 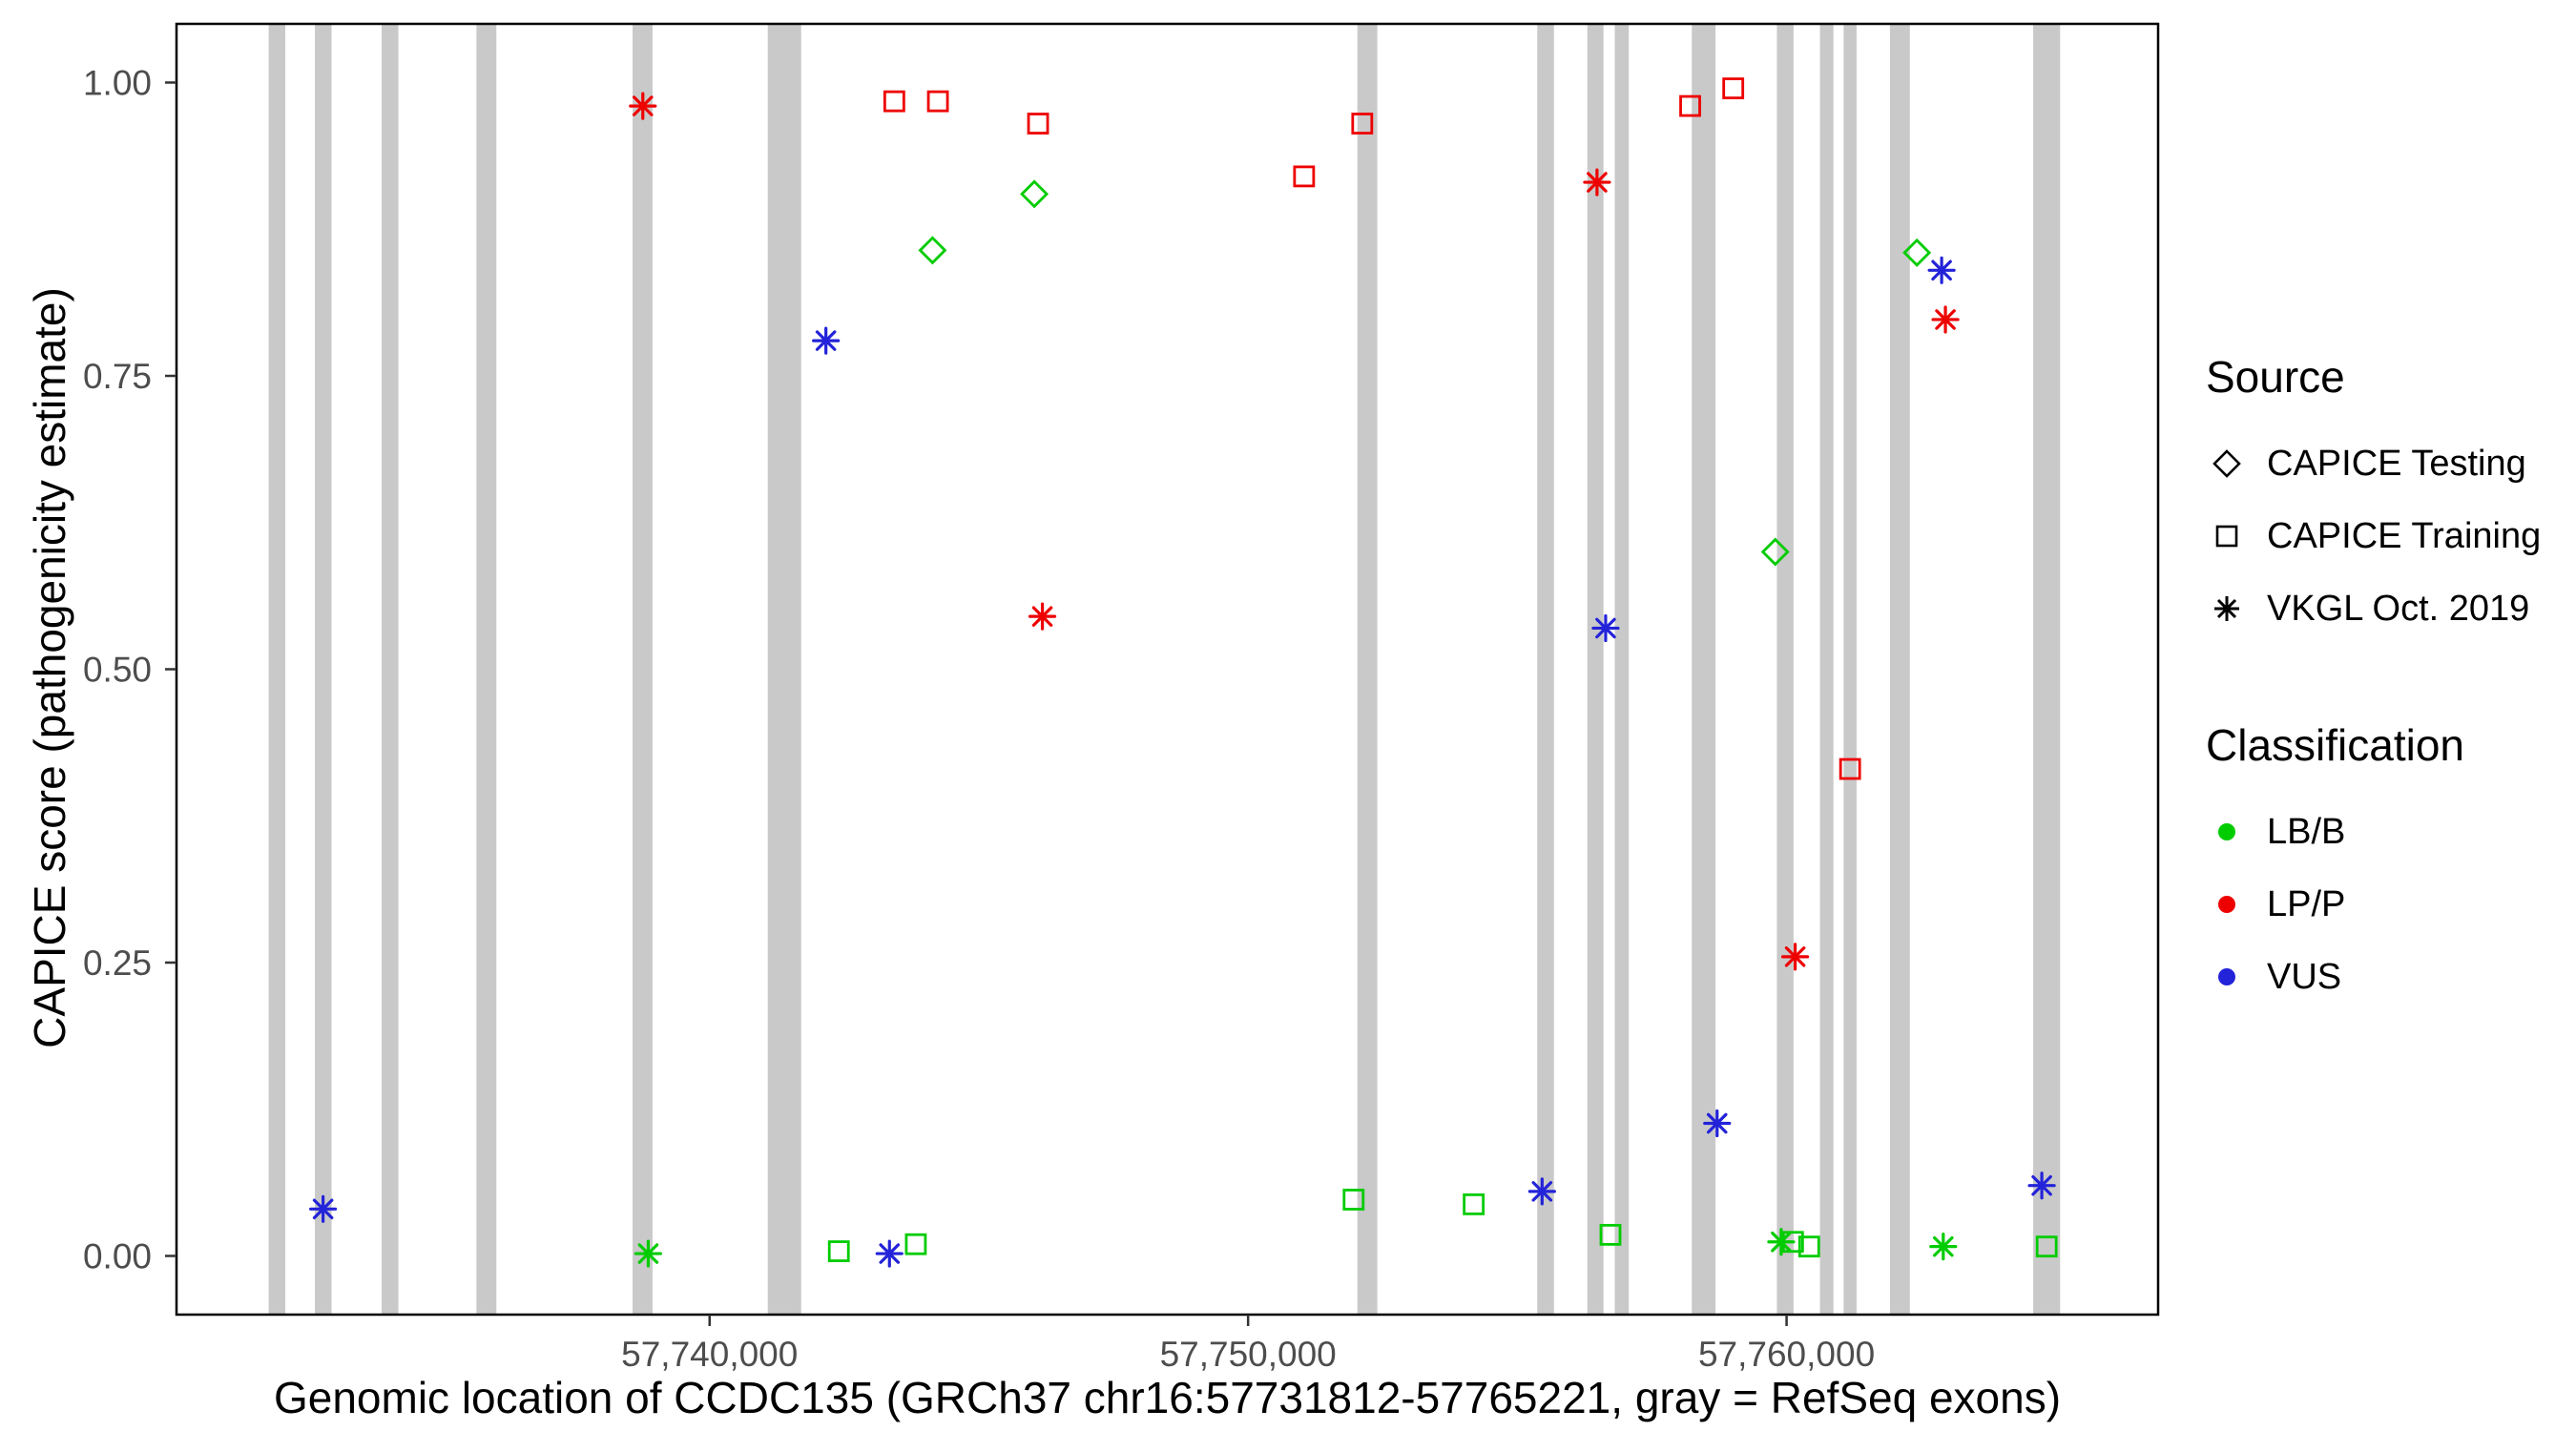 I want to click on legend-item-capice-training: CAPICE Training, so click(x=2390, y=536).